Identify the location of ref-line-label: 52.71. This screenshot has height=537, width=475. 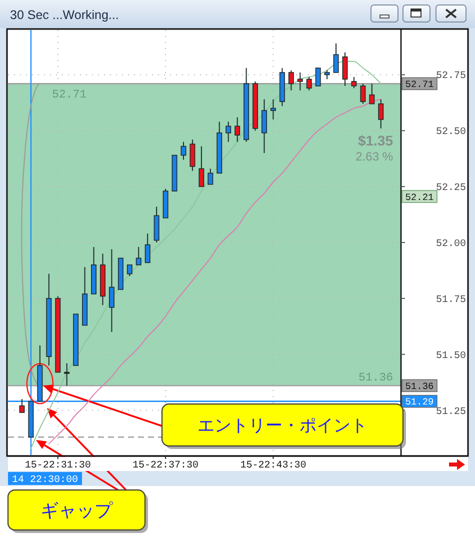
(419, 84).